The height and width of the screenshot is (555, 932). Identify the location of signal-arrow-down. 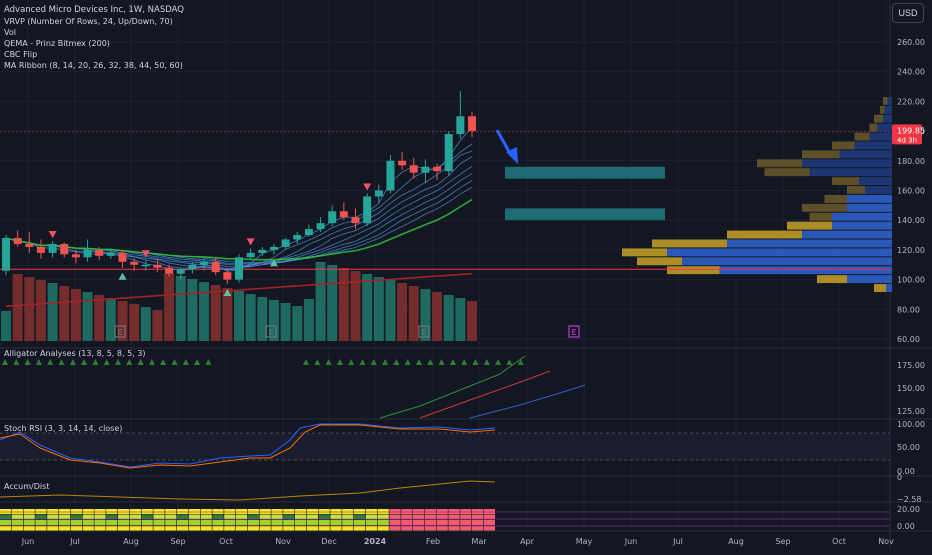
(52, 234).